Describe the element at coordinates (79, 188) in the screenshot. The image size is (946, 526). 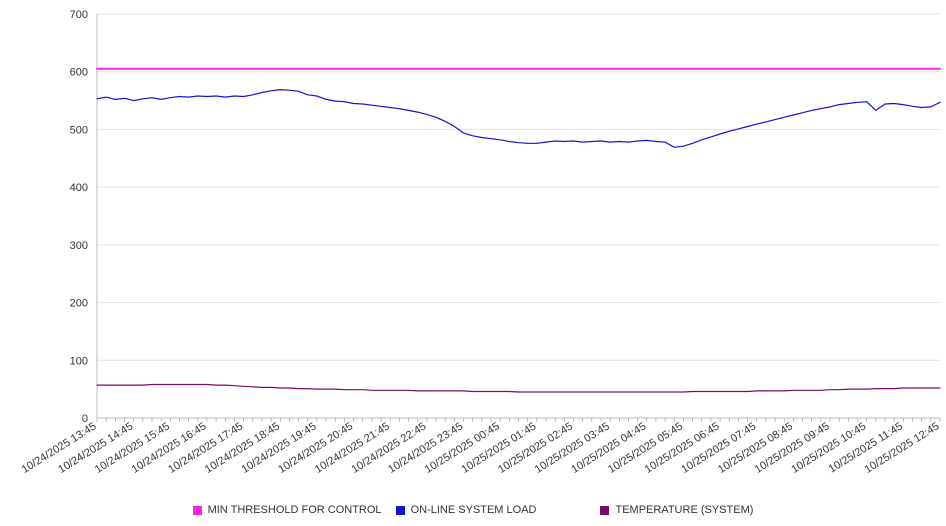
I see `y-tick-label: 400` at that location.